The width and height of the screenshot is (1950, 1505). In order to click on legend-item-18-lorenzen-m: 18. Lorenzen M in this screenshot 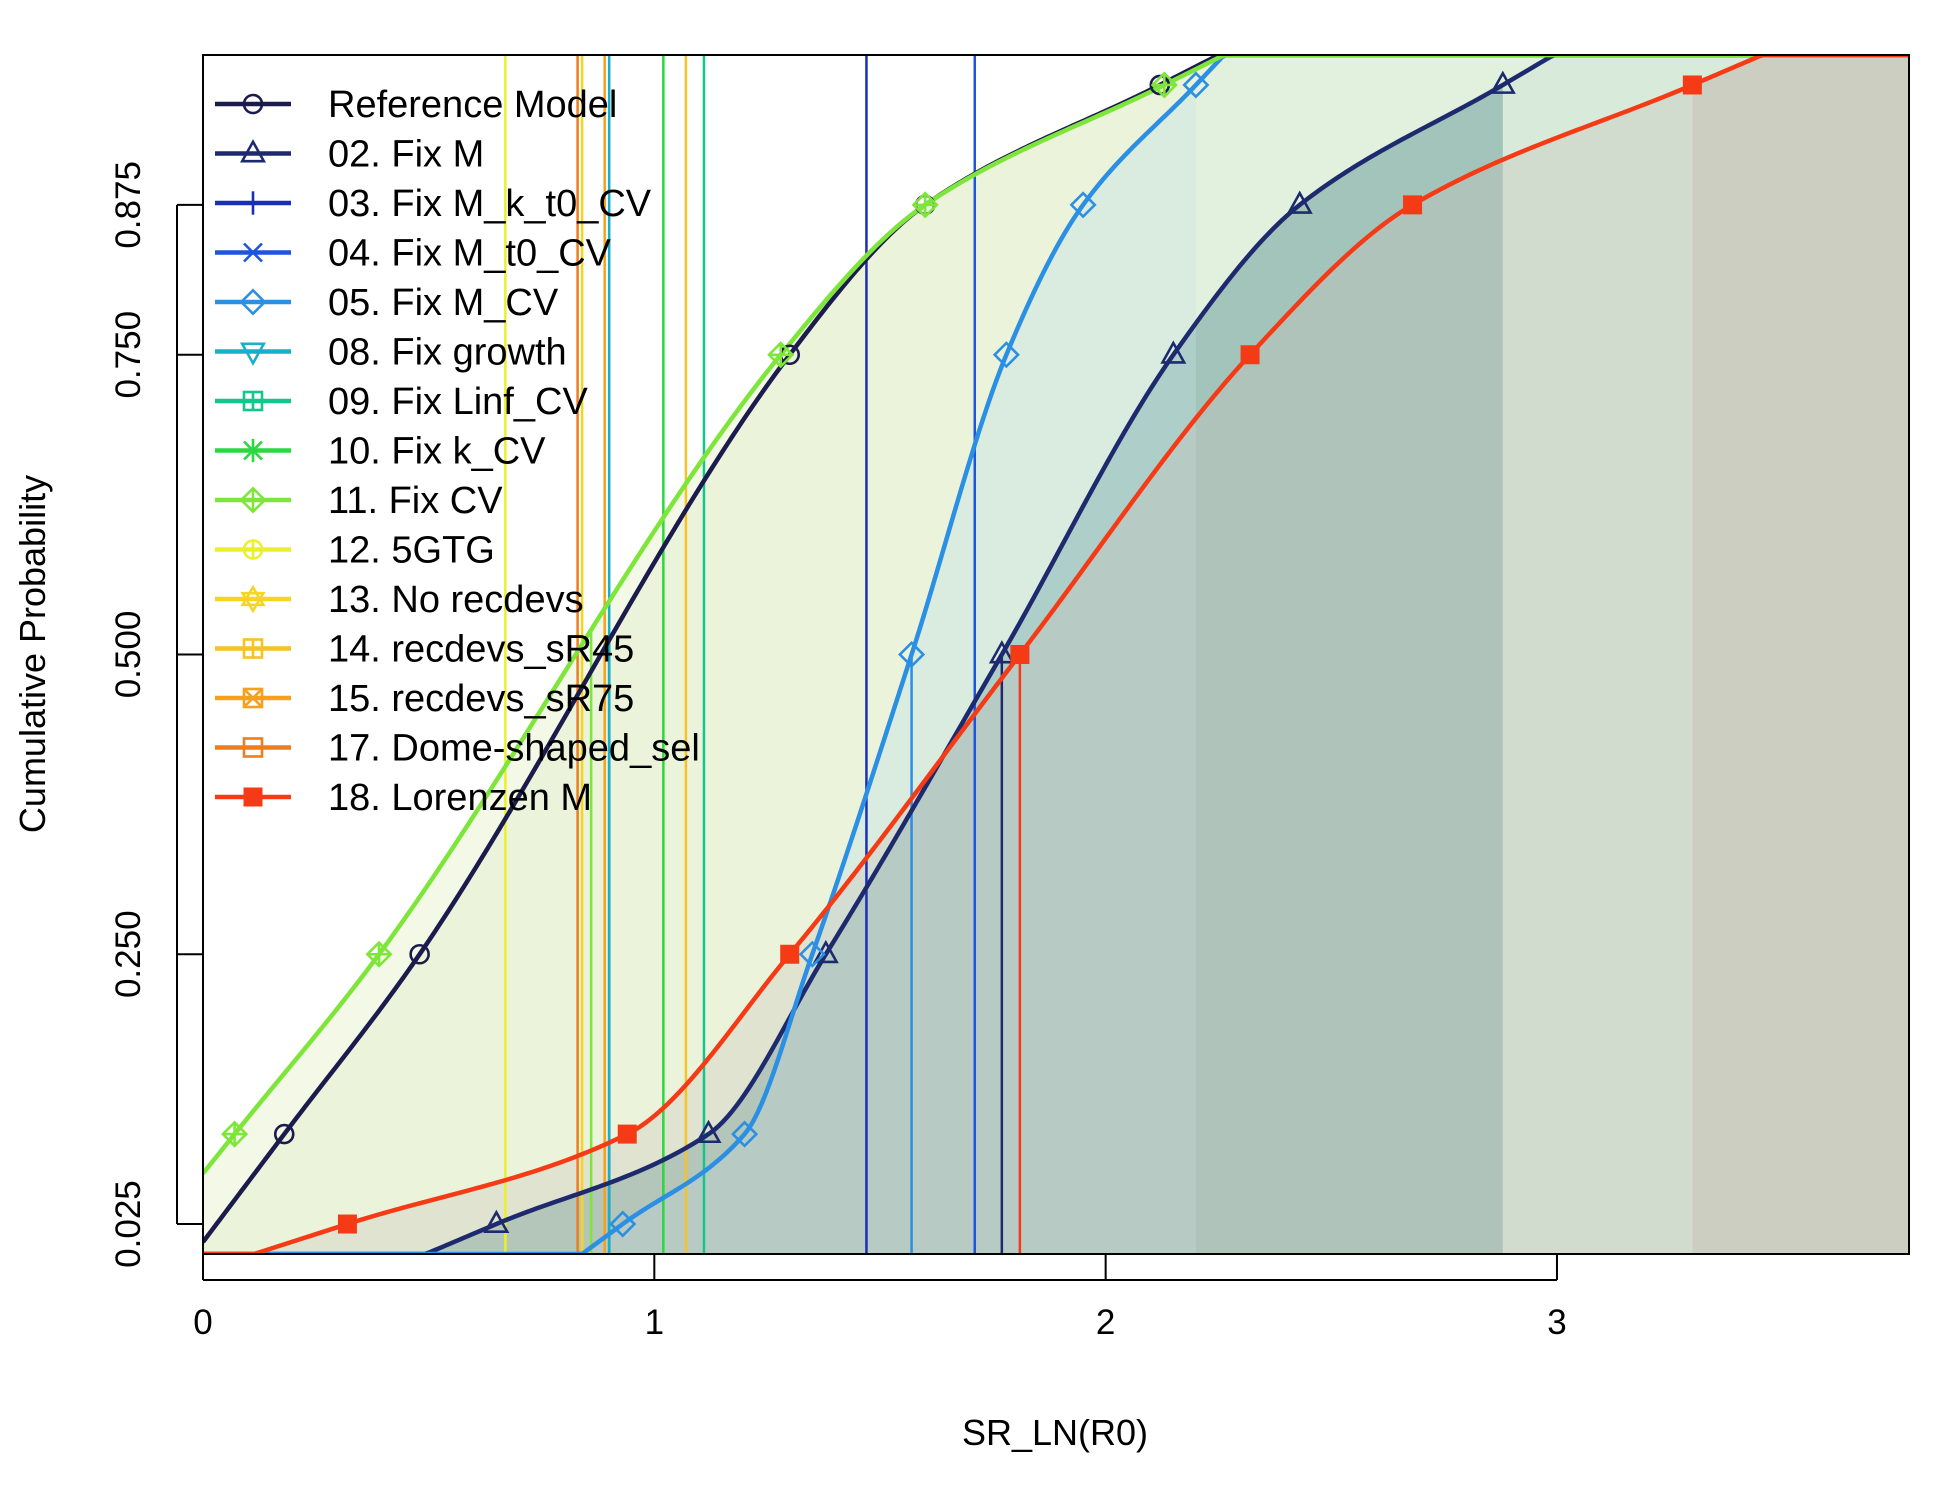, I will do `click(403, 798)`.